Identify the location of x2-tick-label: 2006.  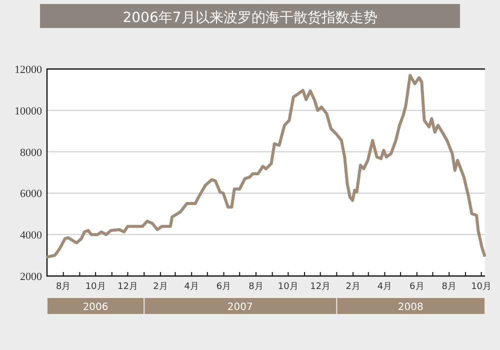
(95, 307).